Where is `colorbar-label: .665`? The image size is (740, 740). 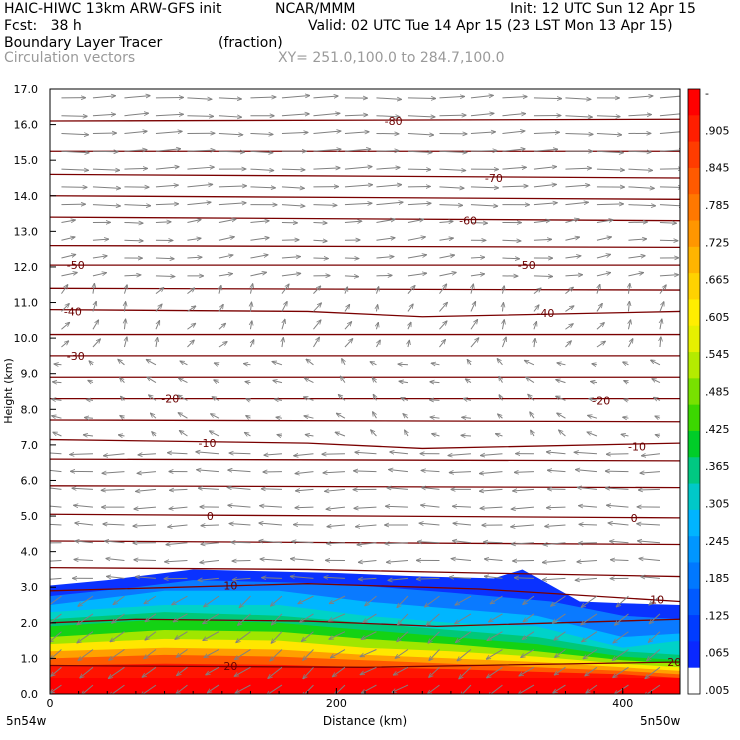
colorbar-label: .665 is located at coordinates (717, 280).